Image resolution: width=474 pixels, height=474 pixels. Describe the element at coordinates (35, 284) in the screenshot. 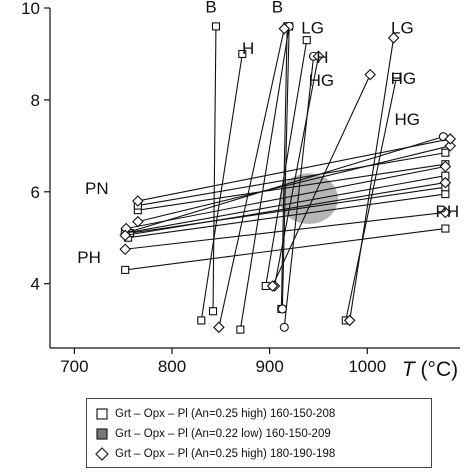

I see `y-tick-label: 4` at that location.